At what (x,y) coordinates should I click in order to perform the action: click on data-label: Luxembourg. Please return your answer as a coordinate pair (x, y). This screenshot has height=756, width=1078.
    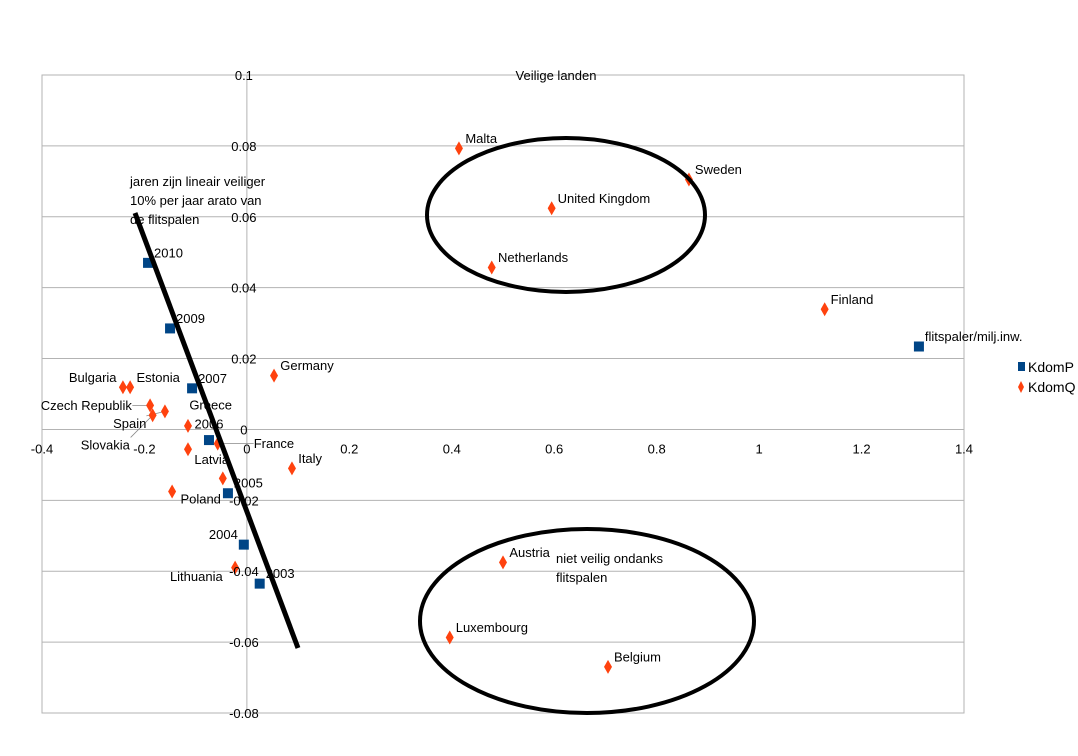
    Looking at the image, I should click on (492, 627).